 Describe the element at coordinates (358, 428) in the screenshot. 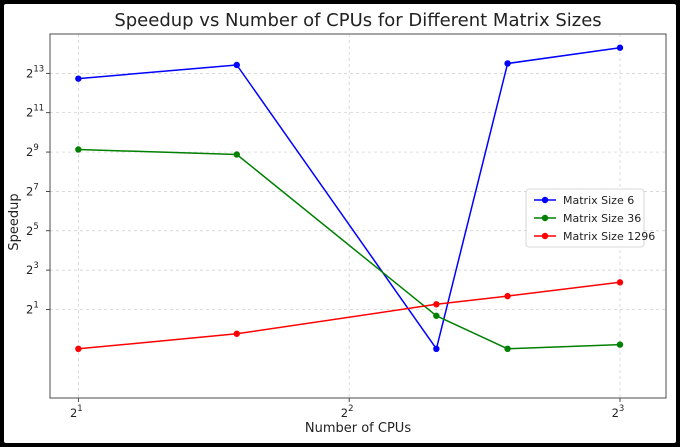

I see `x-axis-label: Number of CPUs` at that location.